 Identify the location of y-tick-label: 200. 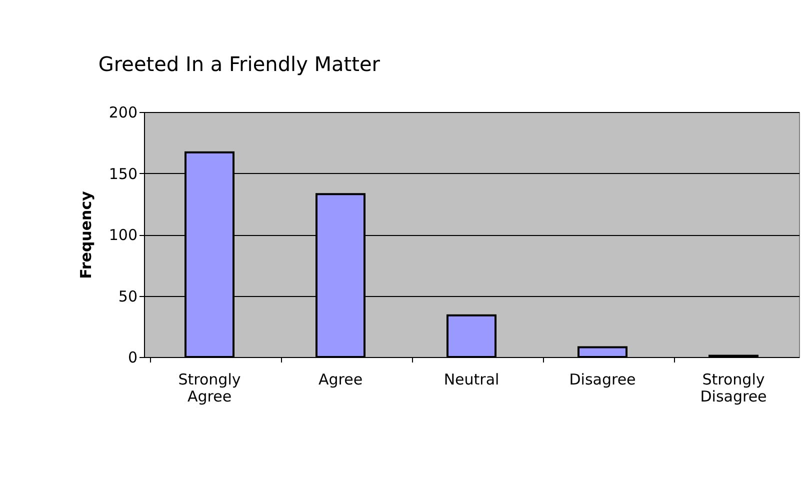
(123, 113).